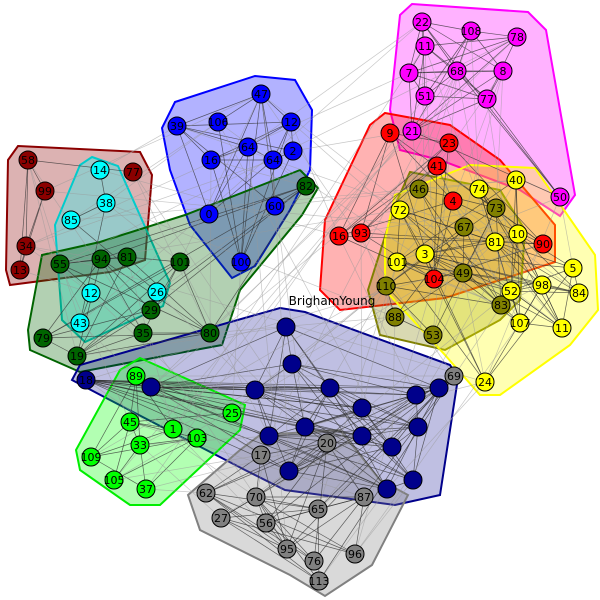 Image resolution: width=600 pixels, height=600 pixels. I want to click on node-4: 4, so click(453, 201).